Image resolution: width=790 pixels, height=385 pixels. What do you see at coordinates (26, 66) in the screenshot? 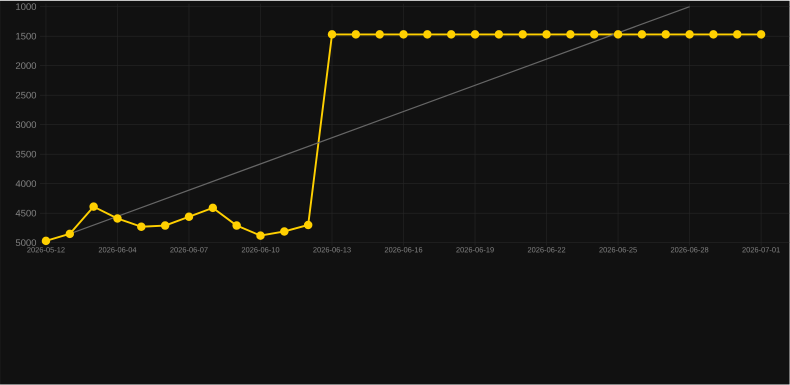
I see `y-tick-label: 2000` at bounding box center [26, 66].